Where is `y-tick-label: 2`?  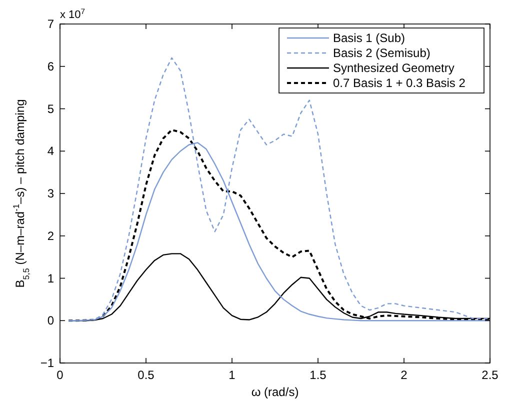 y-tick-label: 2 is located at coordinates (50, 235).